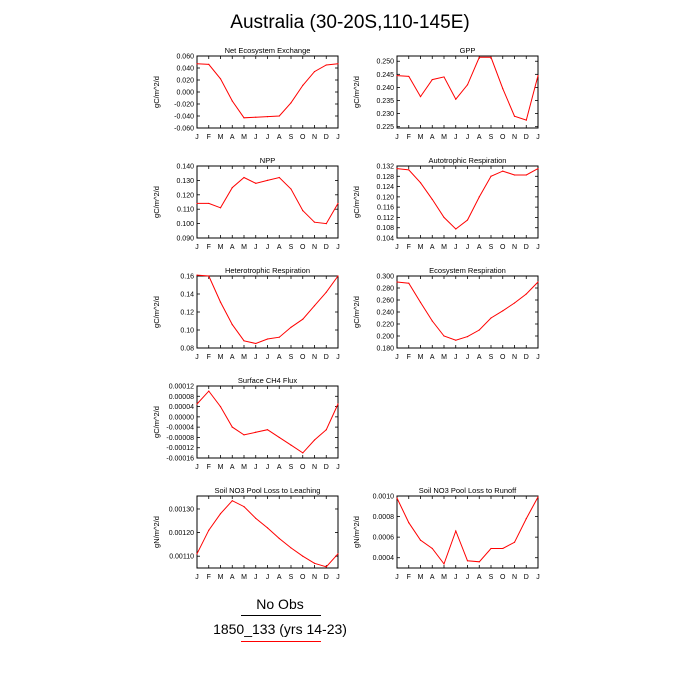 This screenshot has height=700, width=700. What do you see at coordinates (181, 533) in the screenshot?
I see `y-tick-label: 0.00120` at bounding box center [181, 533].